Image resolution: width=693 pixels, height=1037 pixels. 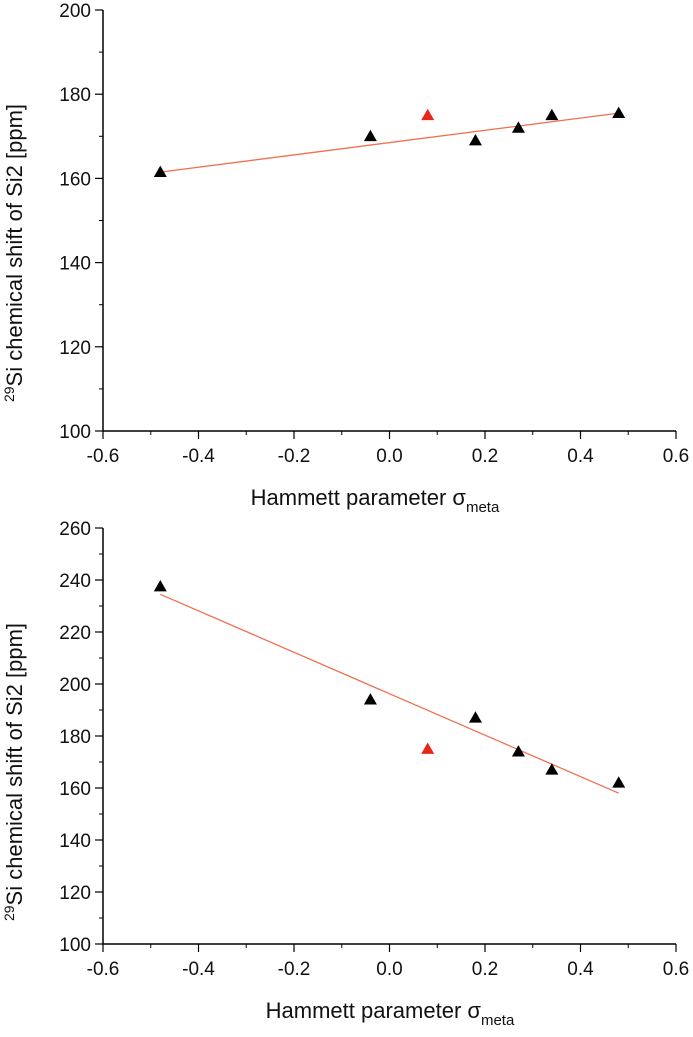 I want to click on y-tick-label: 220, so click(x=75, y=633).